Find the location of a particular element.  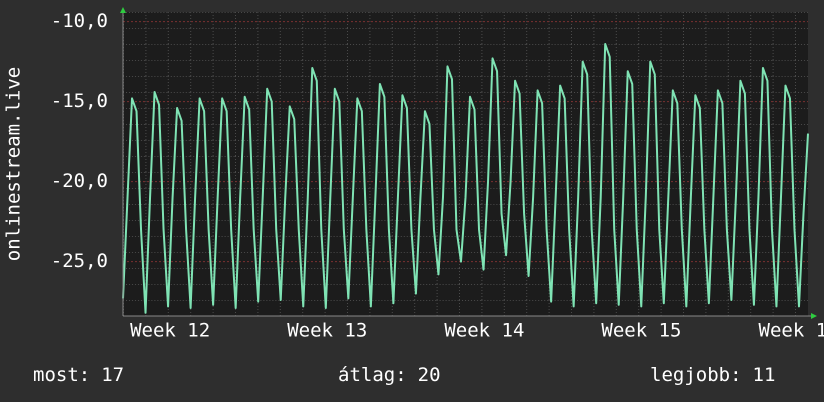

x-tick-label: Week 15 is located at coordinates (641, 331).